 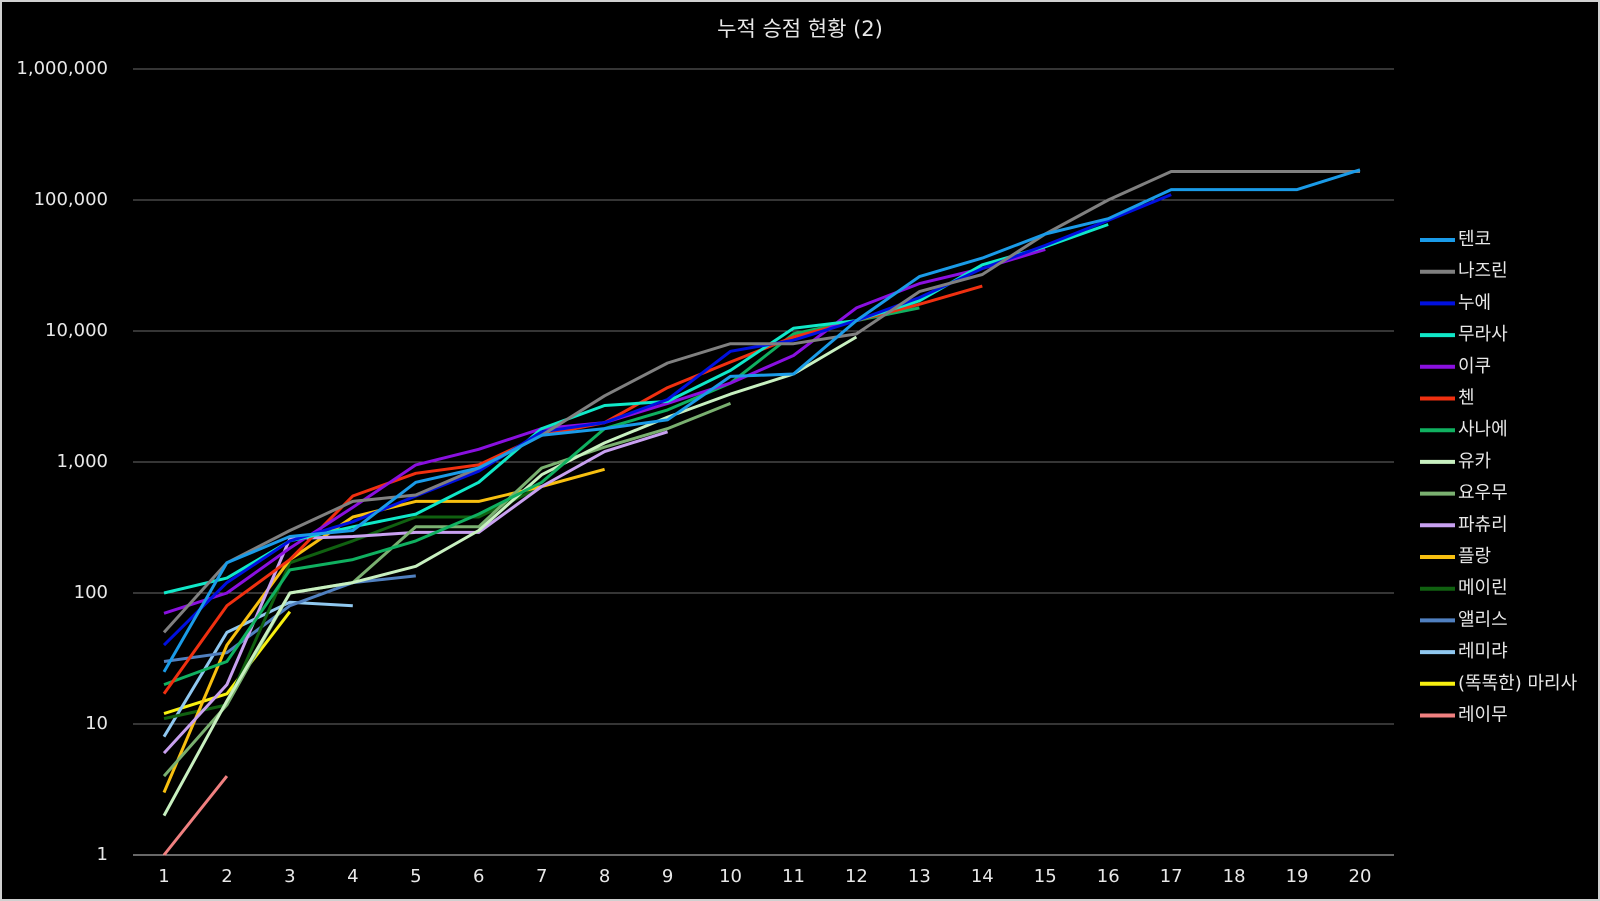 What do you see at coordinates (289, 876) in the screenshot?
I see `x-tick-label: 3` at bounding box center [289, 876].